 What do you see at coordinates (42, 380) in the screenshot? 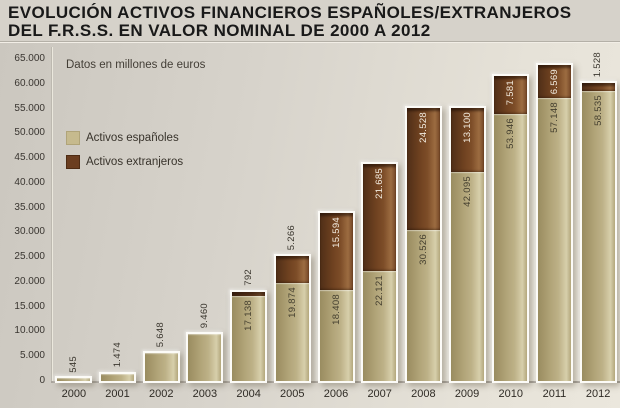
I see `y-axis-tick-label-0: 0` at bounding box center [42, 380].